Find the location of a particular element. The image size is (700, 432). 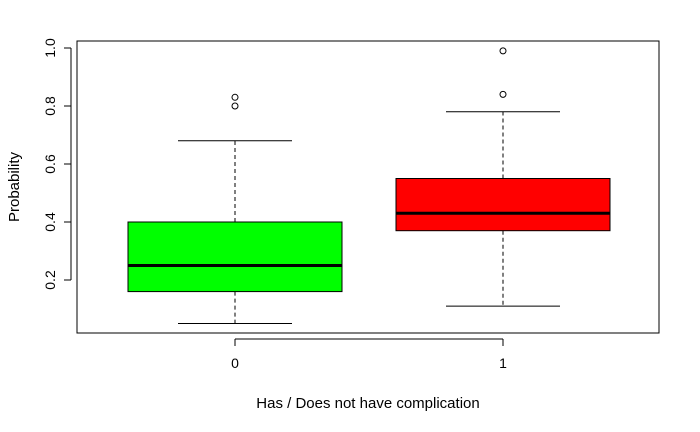

y-tick-label: 0.8 is located at coordinates (50, 106).